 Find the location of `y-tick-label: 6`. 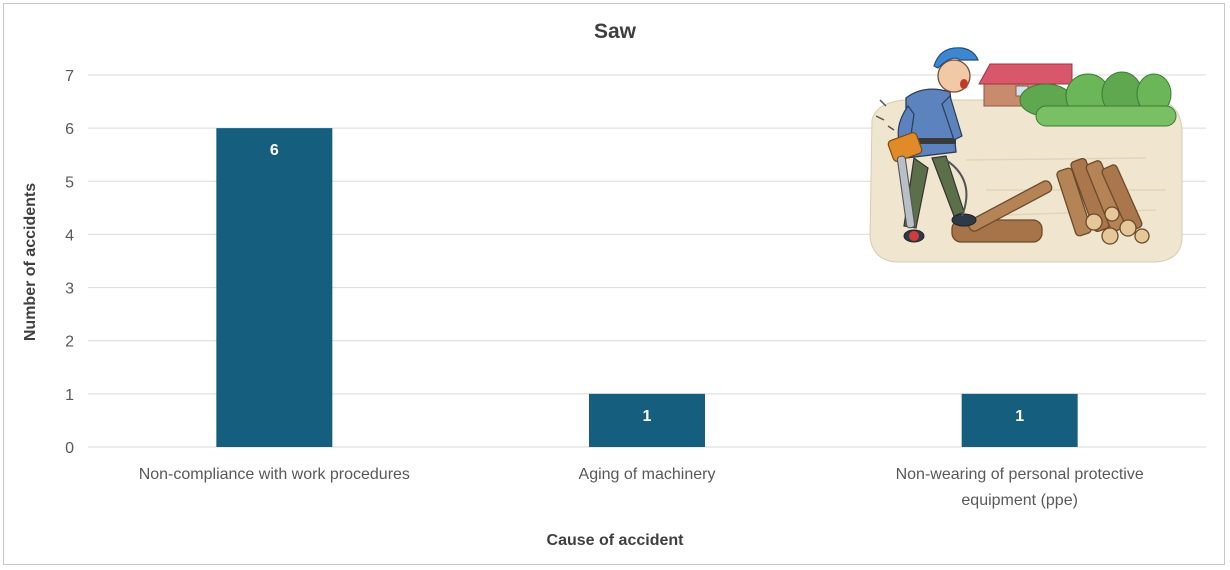

y-tick-label: 6 is located at coordinates (69, 129).